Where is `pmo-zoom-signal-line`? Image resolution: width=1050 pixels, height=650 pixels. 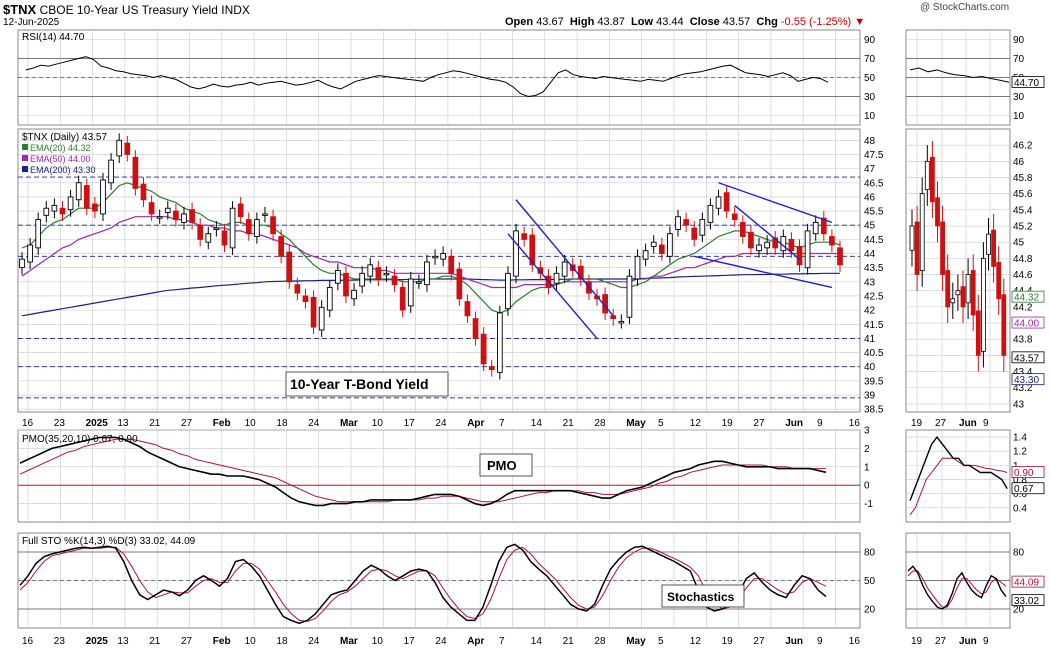
pmo-zoom-signal-line is located at coordinates (958, 486).